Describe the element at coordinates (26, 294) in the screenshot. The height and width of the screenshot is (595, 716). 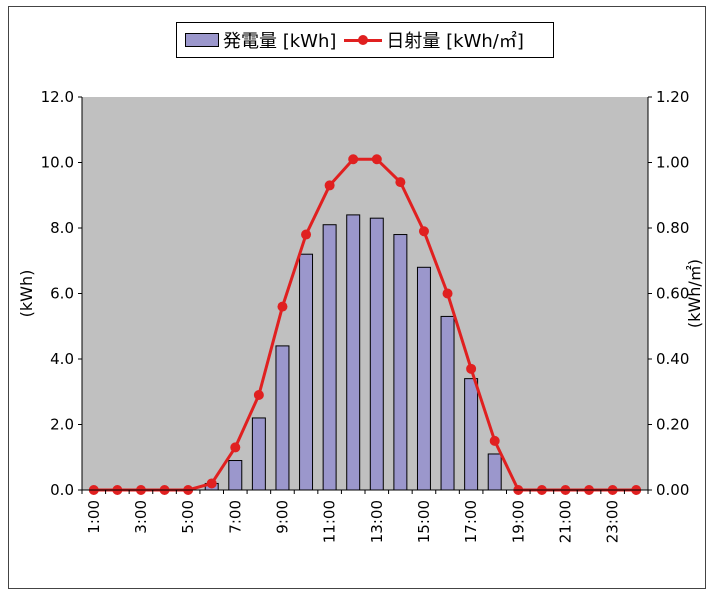
I see `y-left-title: (kWh)` at that location.